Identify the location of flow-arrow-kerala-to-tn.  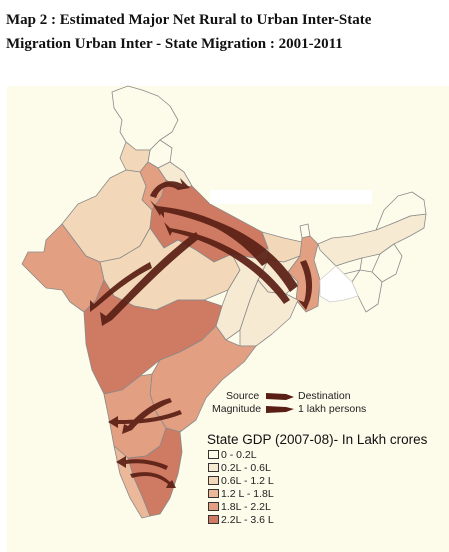
(153, 480).